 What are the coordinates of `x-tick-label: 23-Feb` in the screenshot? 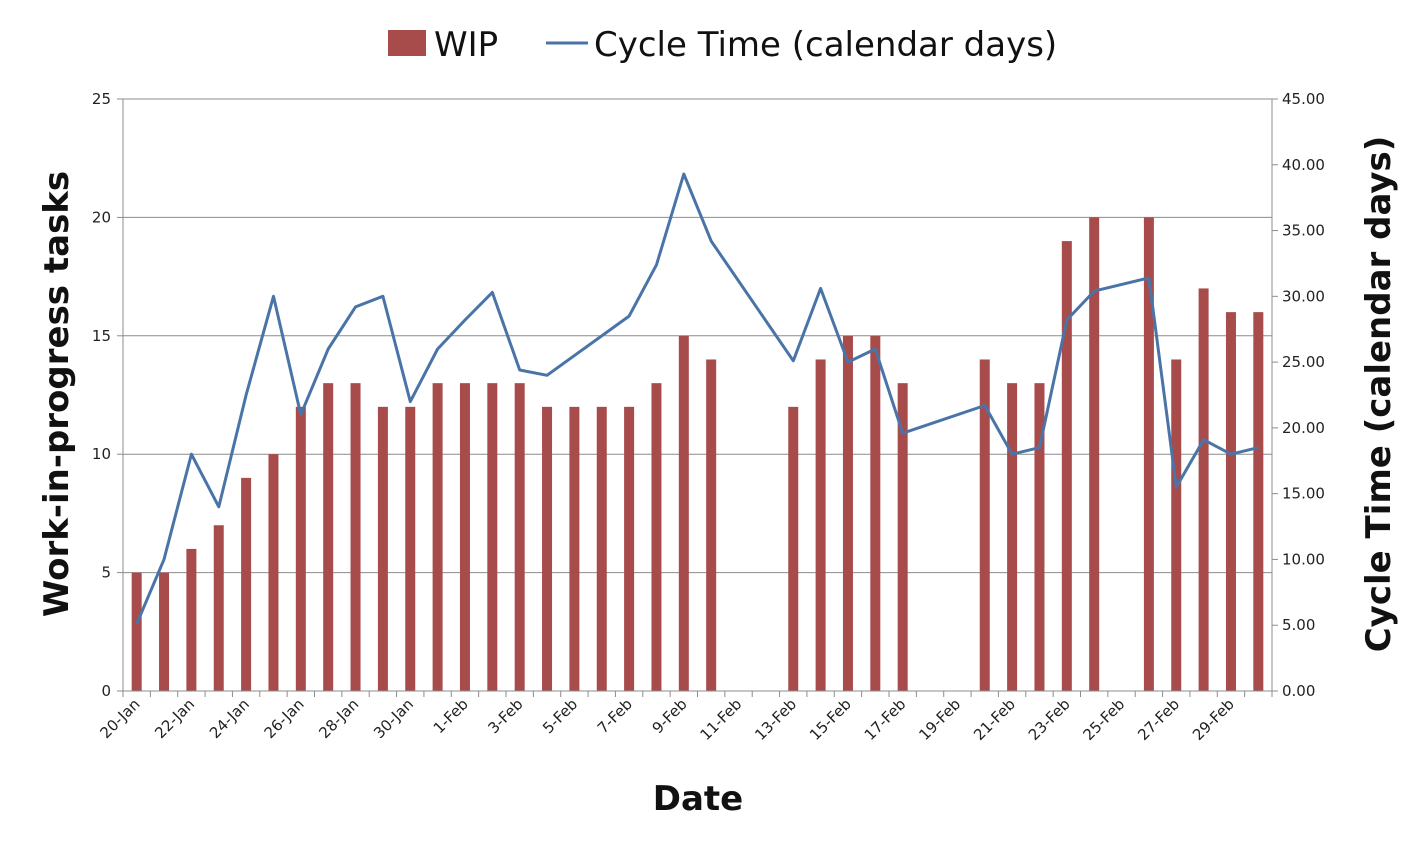 It's located at (1049, 719).